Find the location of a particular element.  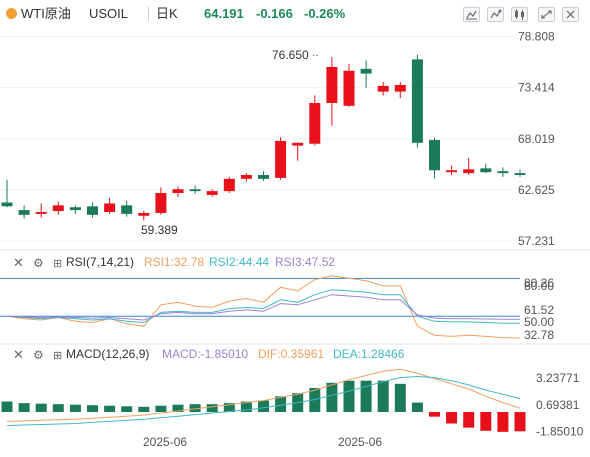

indicator-button is located at coordinates (471, 14).